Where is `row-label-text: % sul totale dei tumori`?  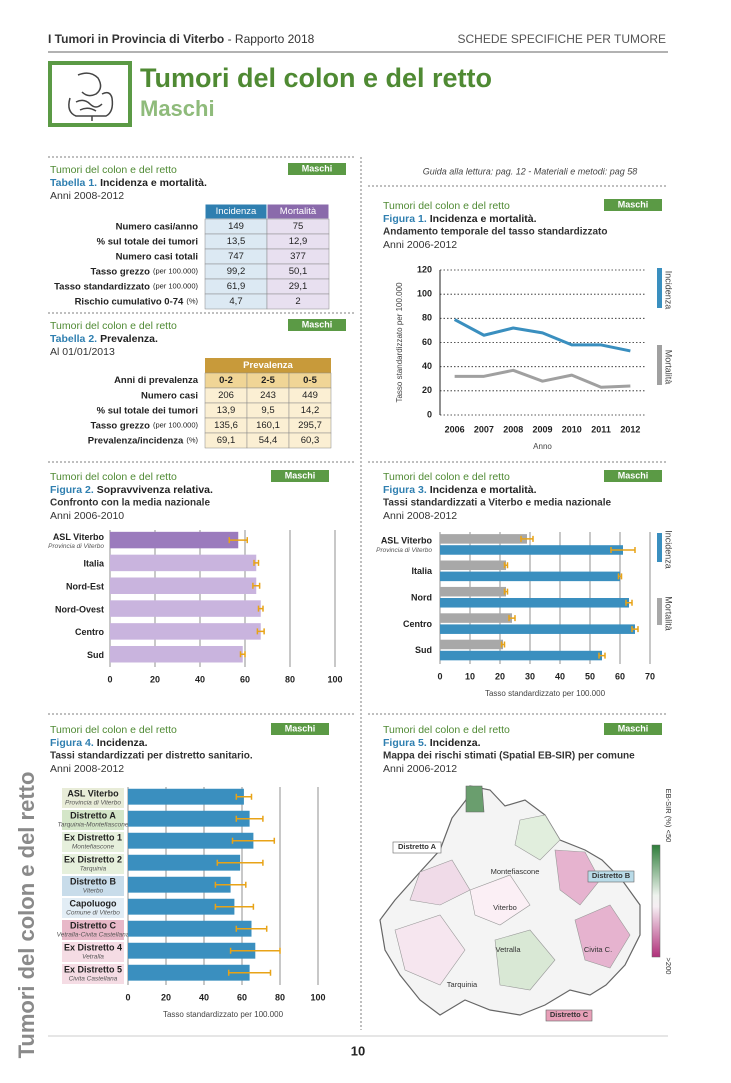 row-label-text: % sul totale dei tumori is located at coordinates (147, 410).